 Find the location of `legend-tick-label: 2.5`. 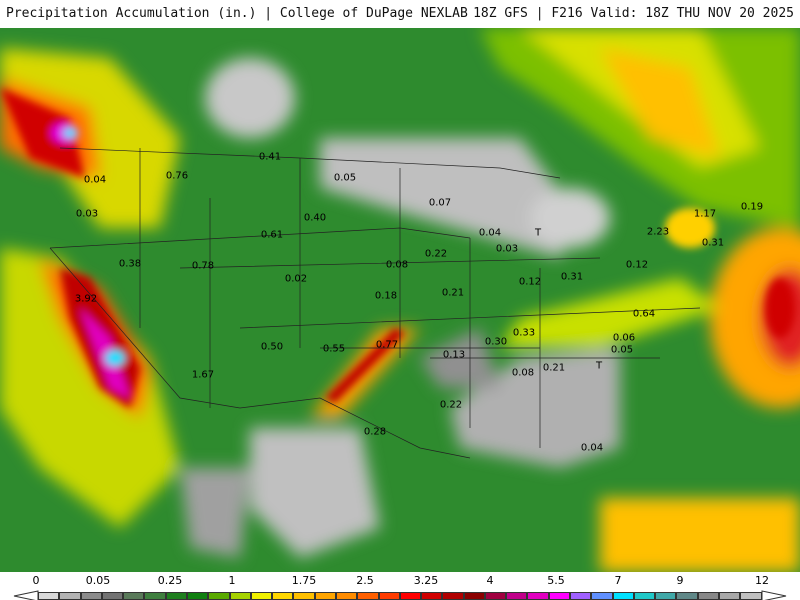

legend-tick-label: 2.5 is located at coordinates (365, 580).